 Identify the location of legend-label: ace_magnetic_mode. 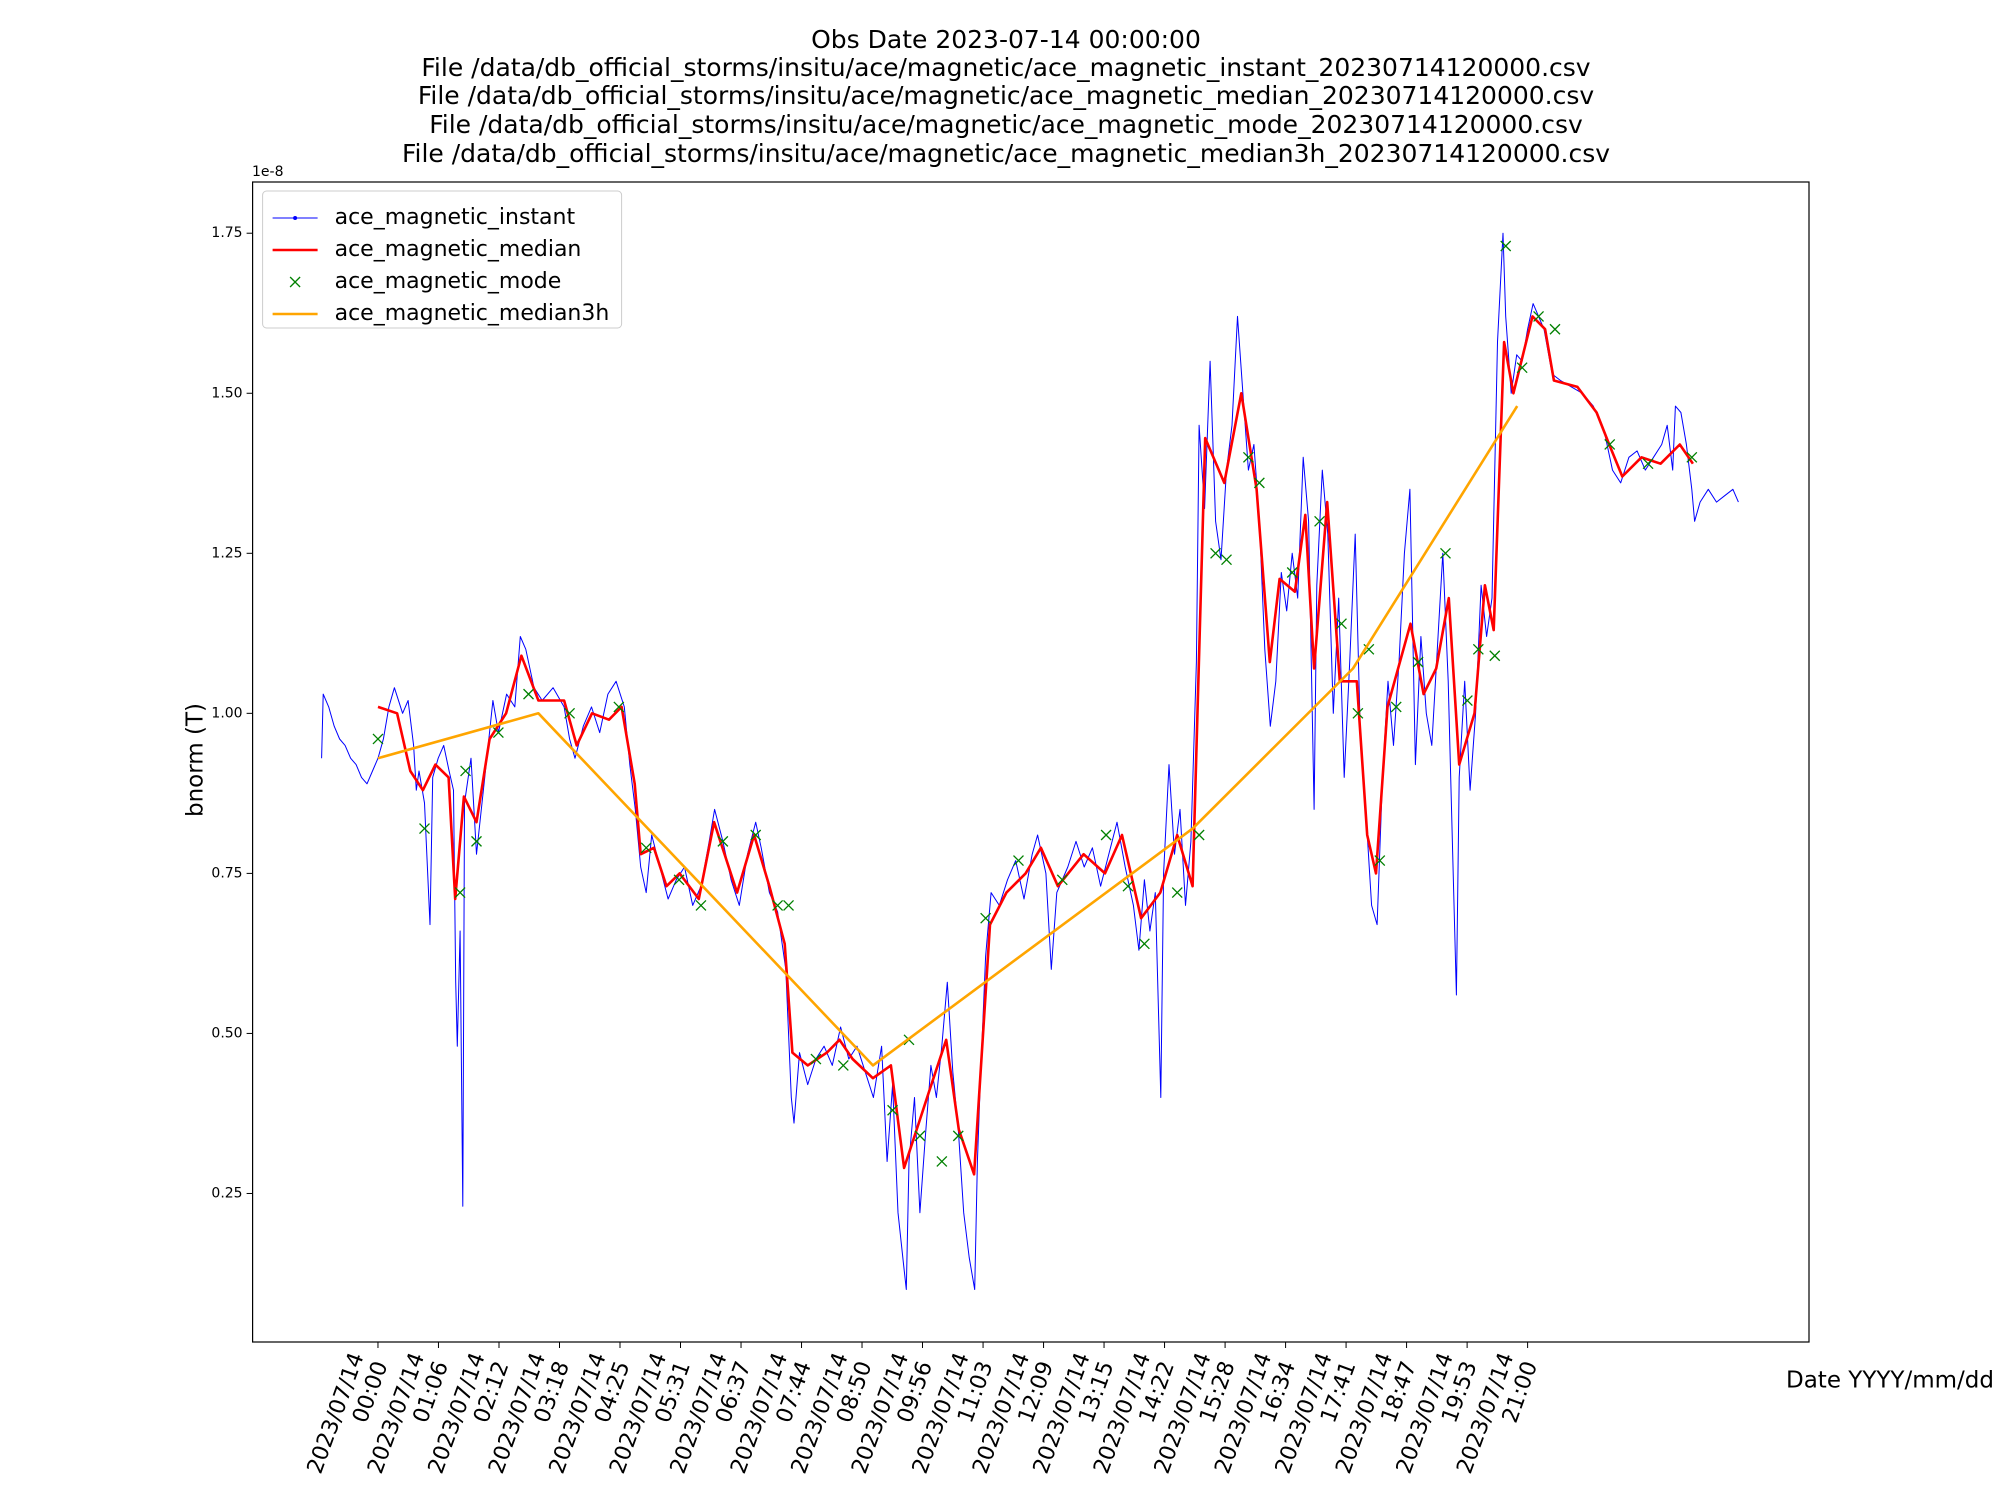
(448, 281).